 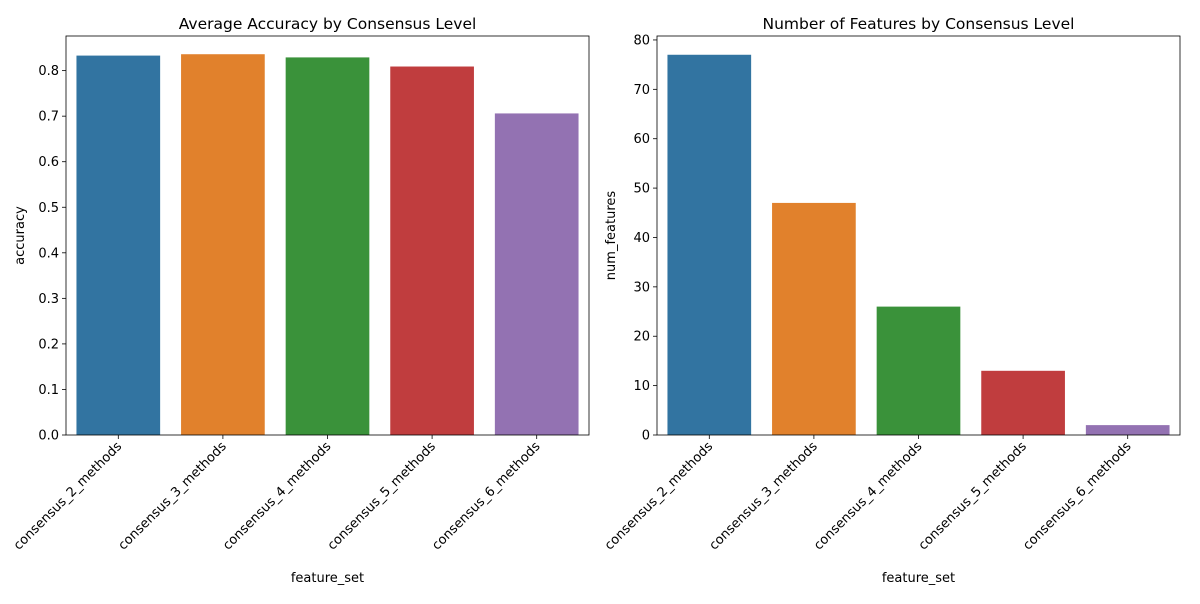 What do you see at coordinates (641, 139) in the screenshot?
I see `y-tick-label: 60` at bounding box center [641, 139].